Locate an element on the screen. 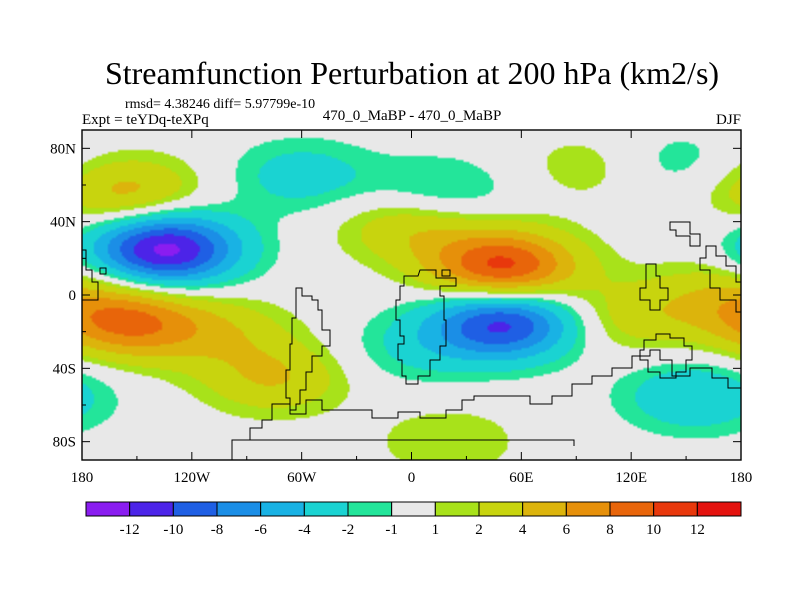 Image resolution: width=800 pixels, height=600 pixels. stats-label: rmsd= 4.38246 diff= 5.97799e-10 is located at coordinates (220, 104).